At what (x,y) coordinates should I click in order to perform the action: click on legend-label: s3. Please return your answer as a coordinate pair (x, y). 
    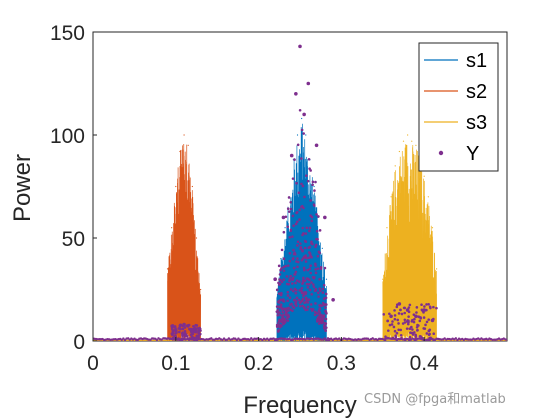
    Looking at the image, I should click on (476, 123).